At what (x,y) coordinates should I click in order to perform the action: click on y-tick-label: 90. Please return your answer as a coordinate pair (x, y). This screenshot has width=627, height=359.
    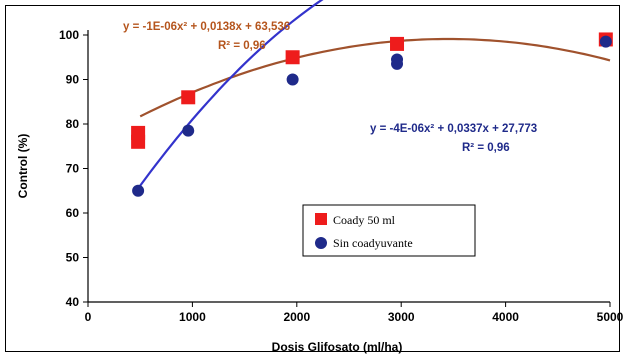
    Looking at the image, I should click on (73, 80).